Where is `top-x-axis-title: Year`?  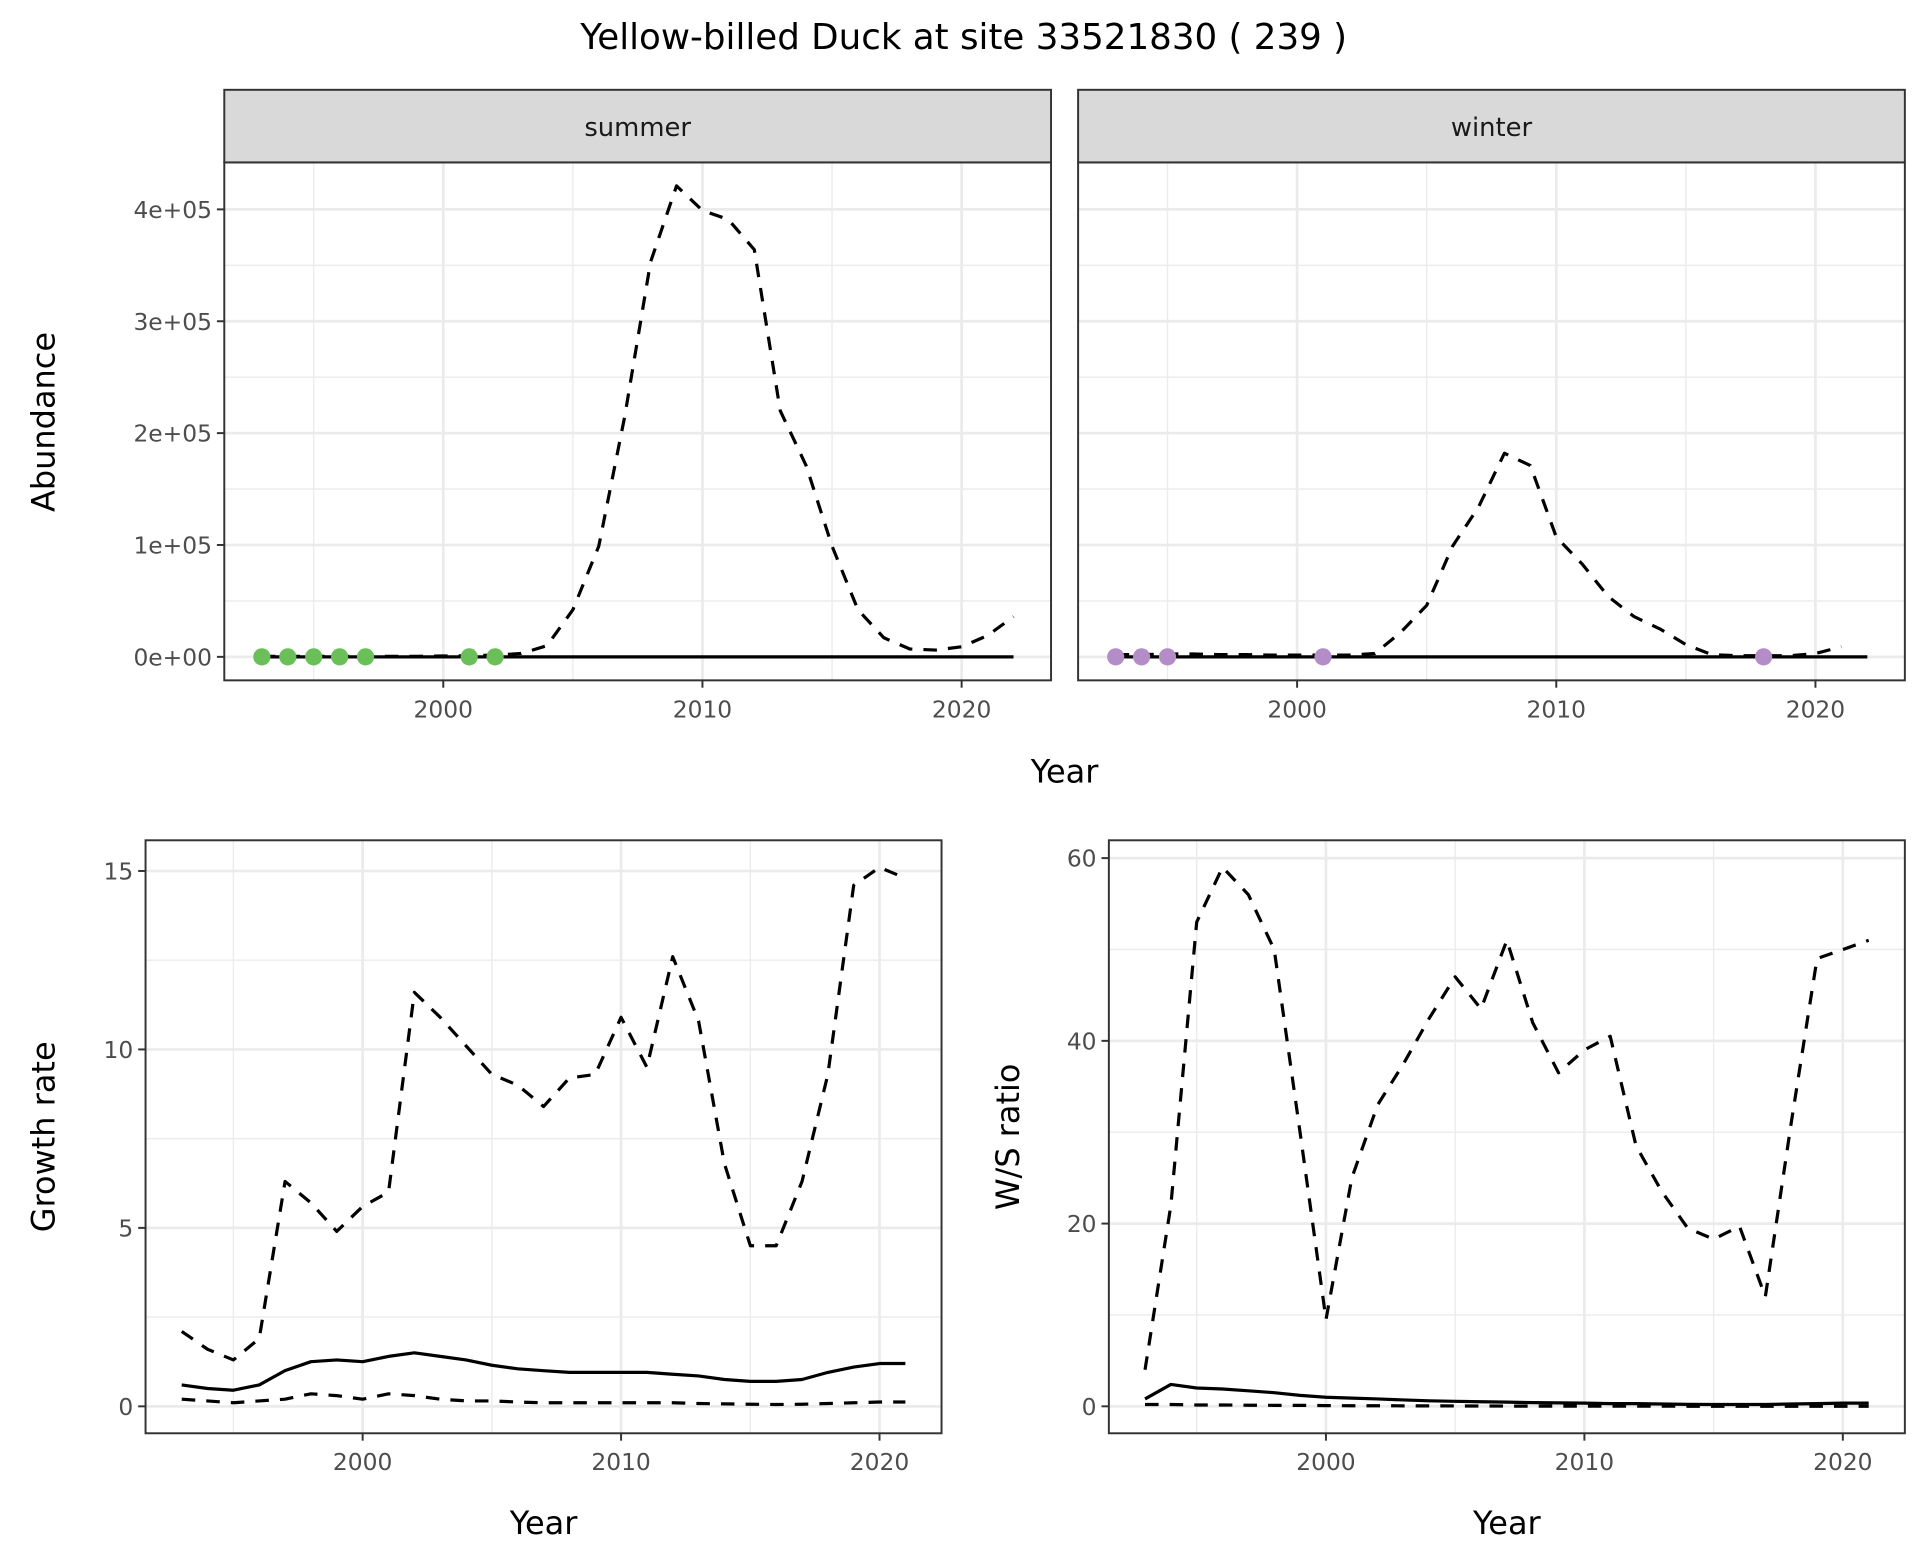 top-x-axis-title: Year is located at coordinates (1065, 771).